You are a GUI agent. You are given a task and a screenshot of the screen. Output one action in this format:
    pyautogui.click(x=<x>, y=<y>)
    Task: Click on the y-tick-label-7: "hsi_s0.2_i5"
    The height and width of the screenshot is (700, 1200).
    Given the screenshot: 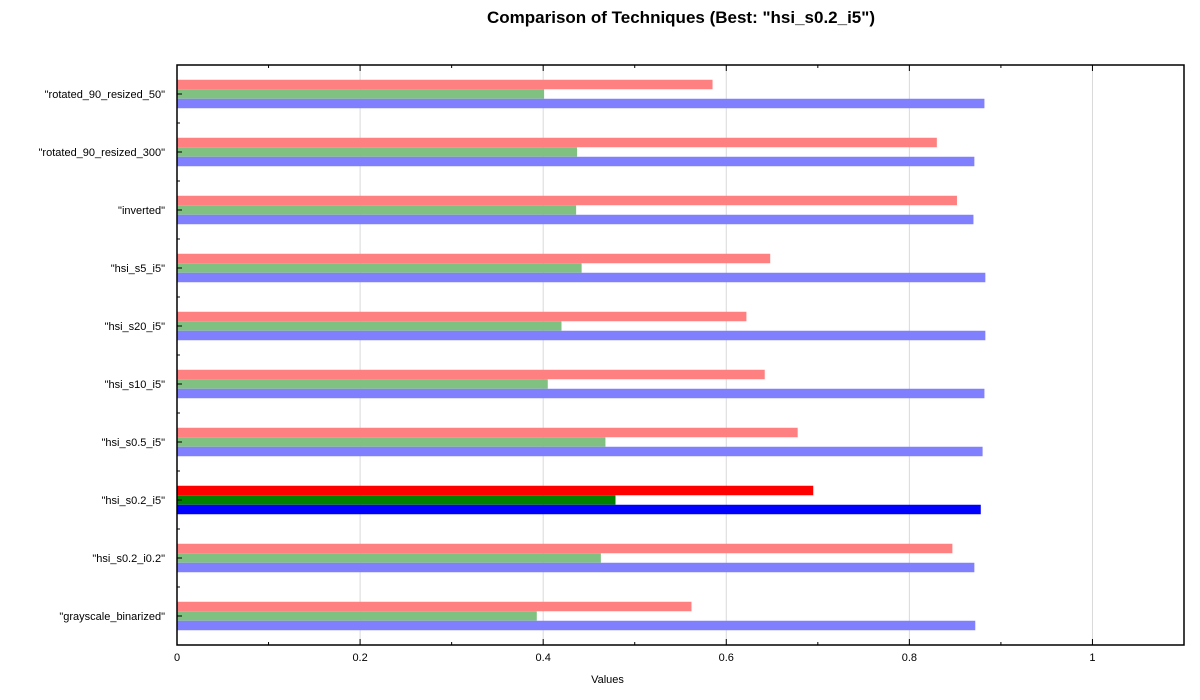 What is the action you would take?
    pyautogui.click(x=134, y=501)
    